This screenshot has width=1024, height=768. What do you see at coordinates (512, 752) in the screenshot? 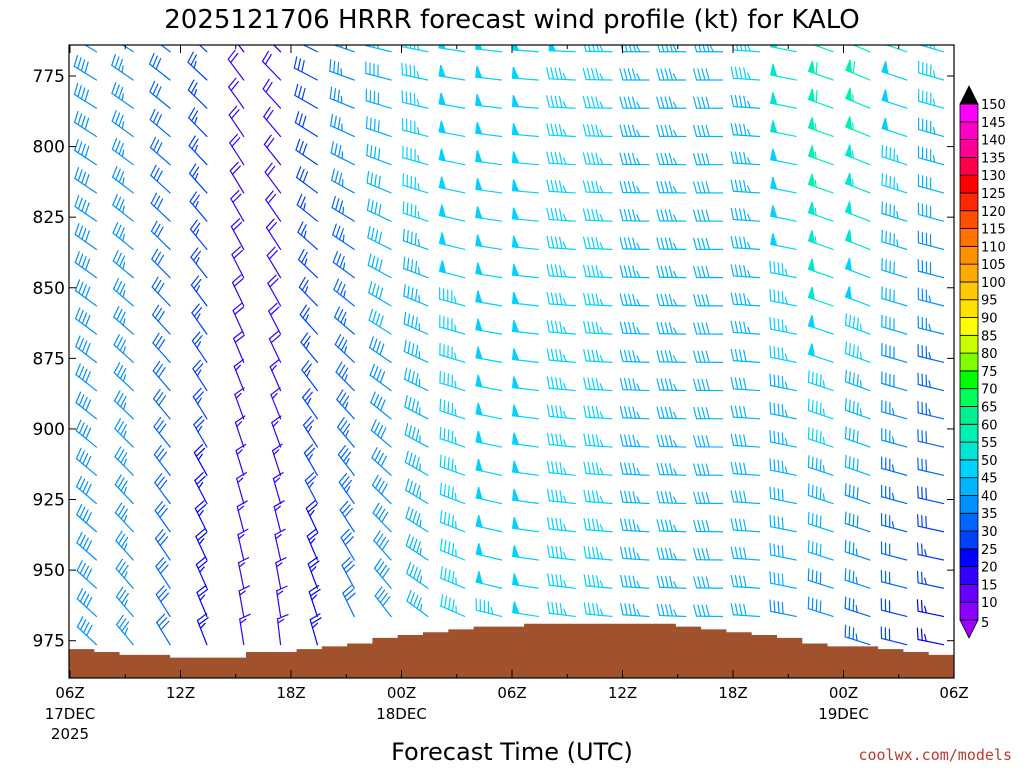
I see `x-axis-label: Forecast Time (UTC)` at bounding box center [512, 752].